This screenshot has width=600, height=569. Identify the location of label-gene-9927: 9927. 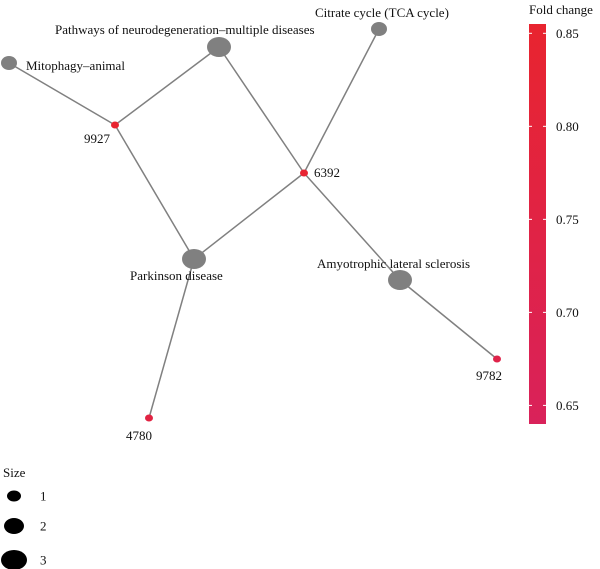
(97, 138).